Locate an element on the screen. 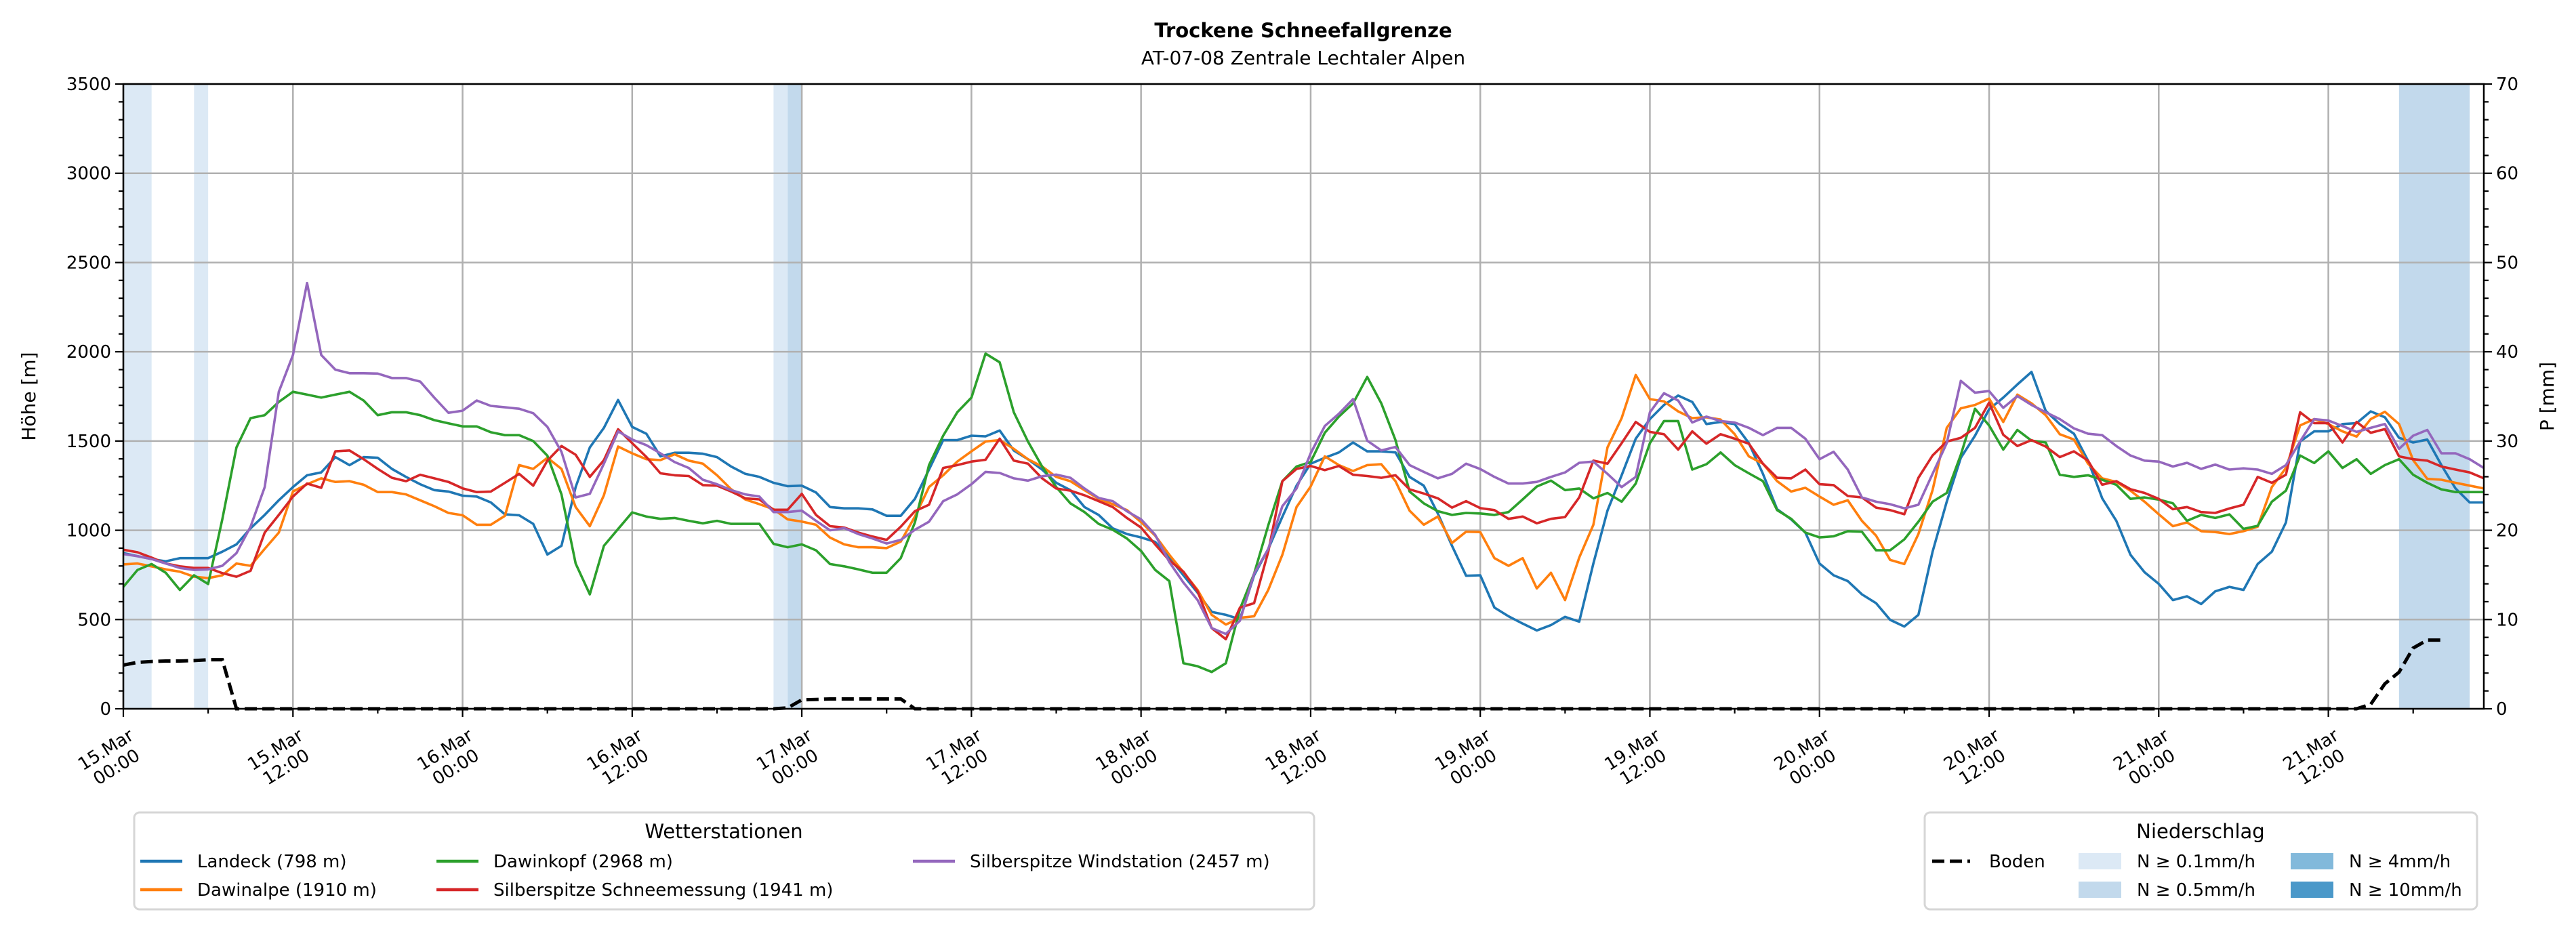  y2-tick-label: 60 is located at coordinates (2507, 174).